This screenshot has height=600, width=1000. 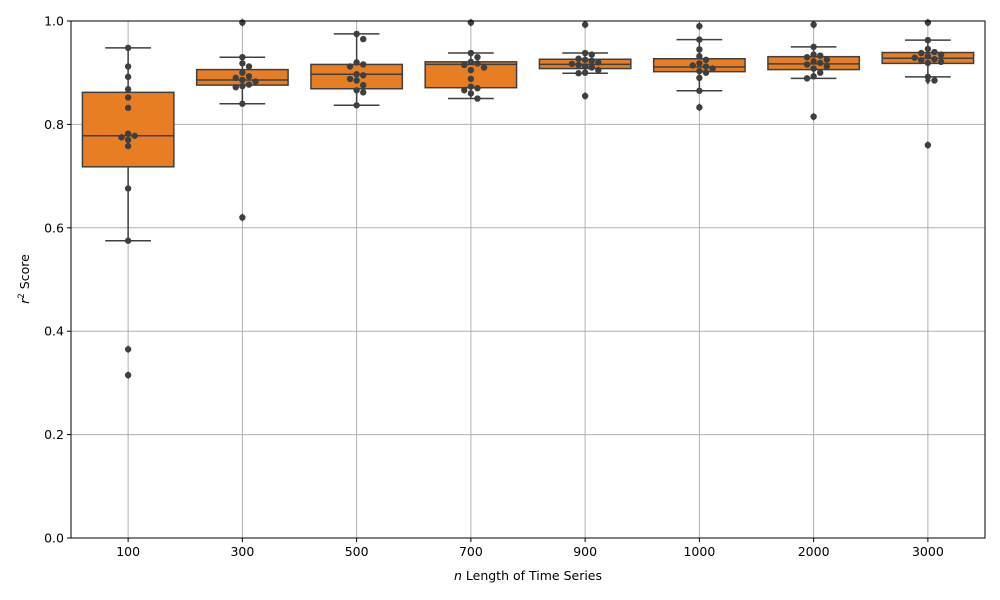 I want to click on y-axis-label-sup: 2, so click(x=22, y=295).